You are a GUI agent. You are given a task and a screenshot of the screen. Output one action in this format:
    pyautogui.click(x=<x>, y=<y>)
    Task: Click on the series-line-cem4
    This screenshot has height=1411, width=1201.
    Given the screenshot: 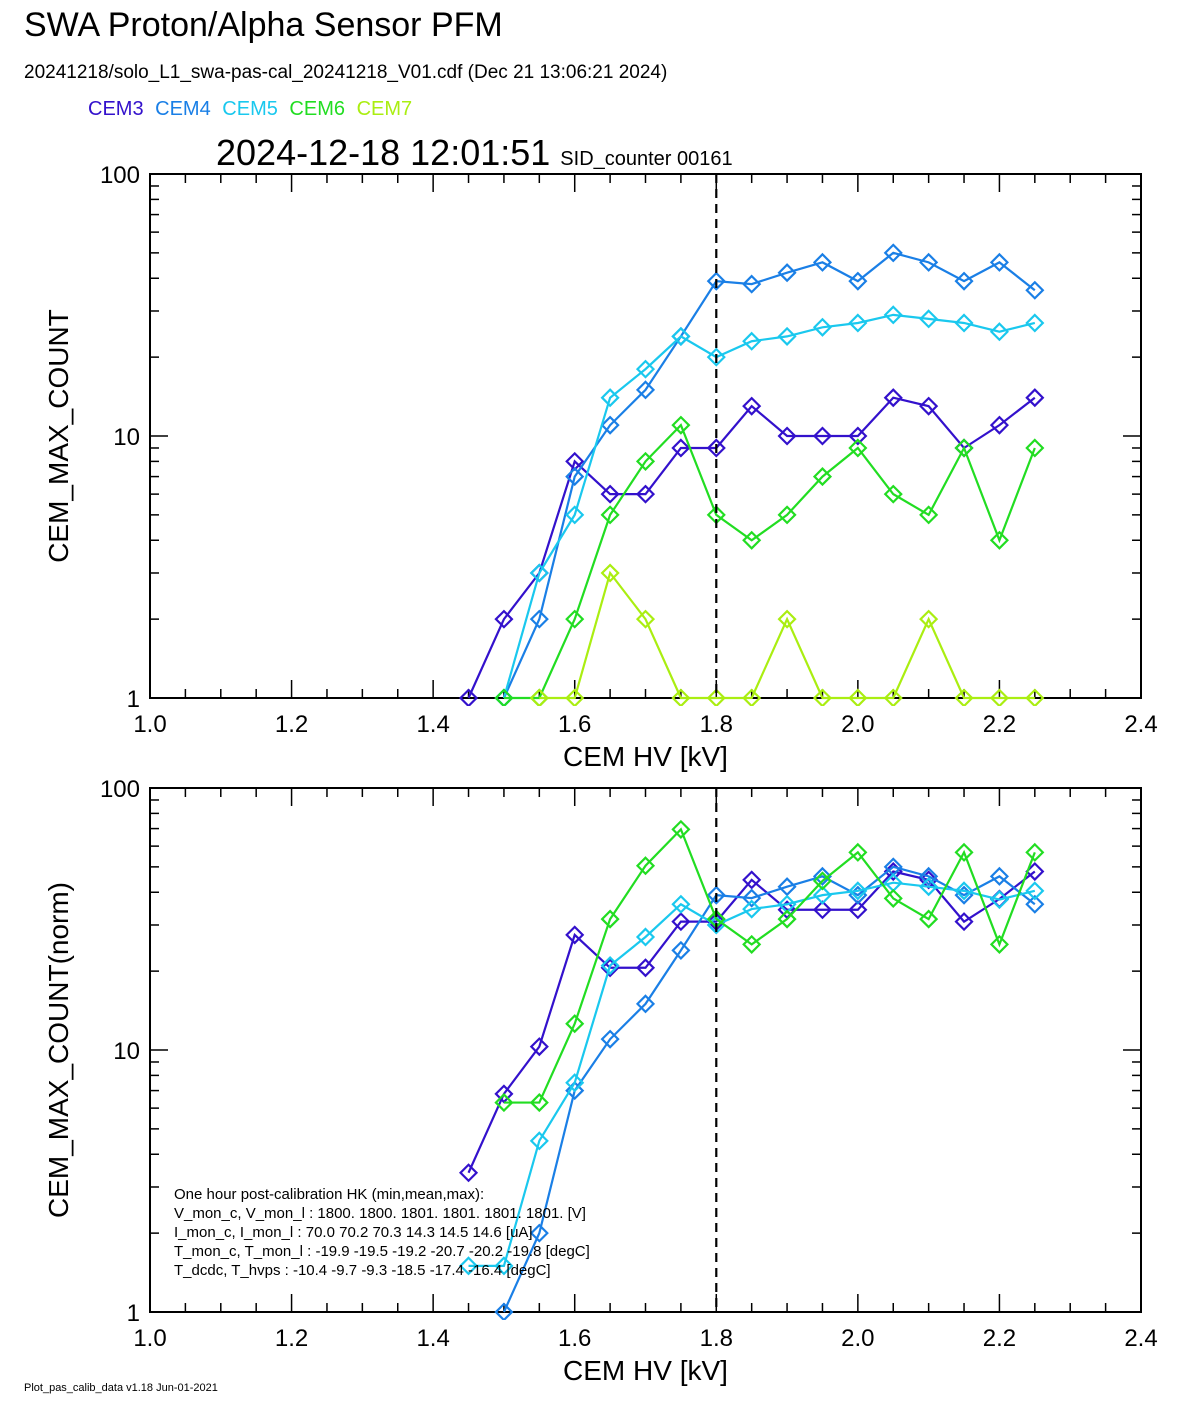 What is the action you would take?
    pyautogui.click(x=769, y=475)
    